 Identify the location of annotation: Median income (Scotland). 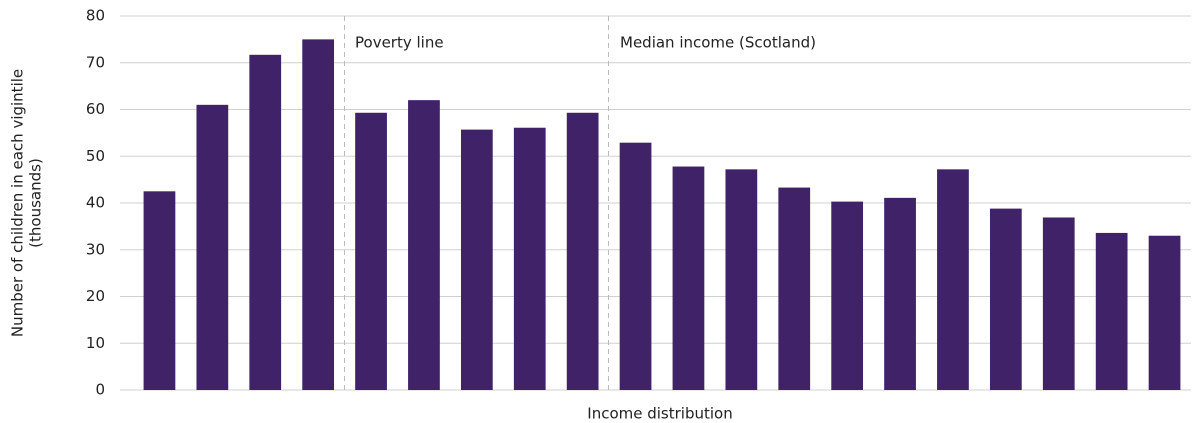
(718, 43).